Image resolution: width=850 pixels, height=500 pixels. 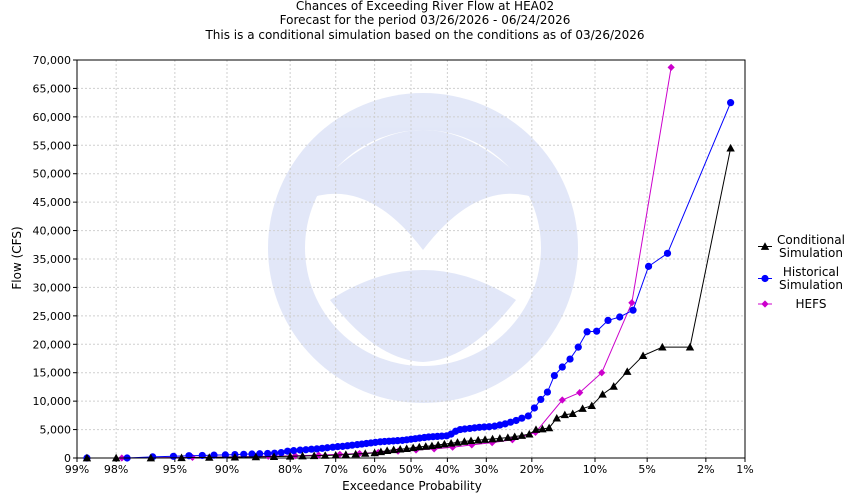 What do you see at coordinates (811, 272) in the screenshot?
I see `legend-label: Historical` at bounding box center [811, 272].